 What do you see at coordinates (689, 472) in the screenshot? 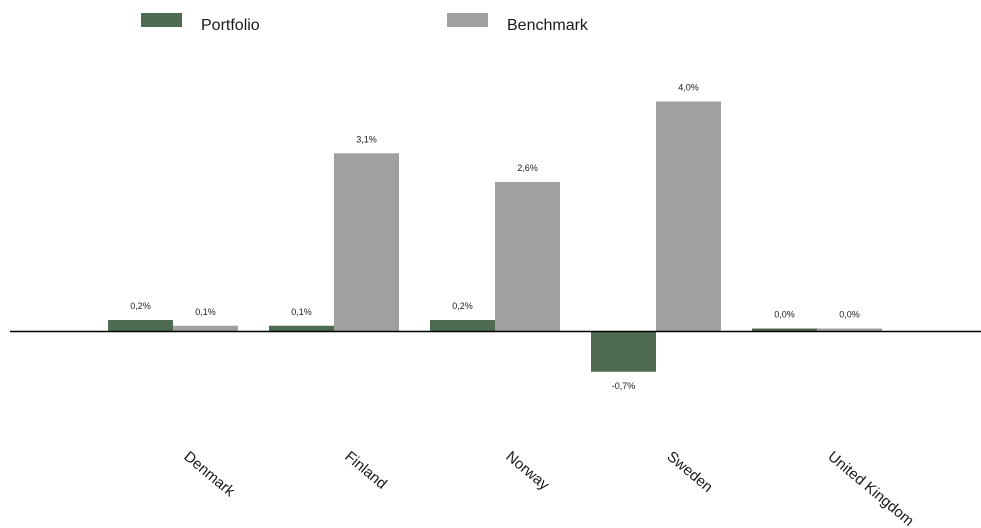
I see `category-label-sweden: Sweden` at bounding box center [689, 472].